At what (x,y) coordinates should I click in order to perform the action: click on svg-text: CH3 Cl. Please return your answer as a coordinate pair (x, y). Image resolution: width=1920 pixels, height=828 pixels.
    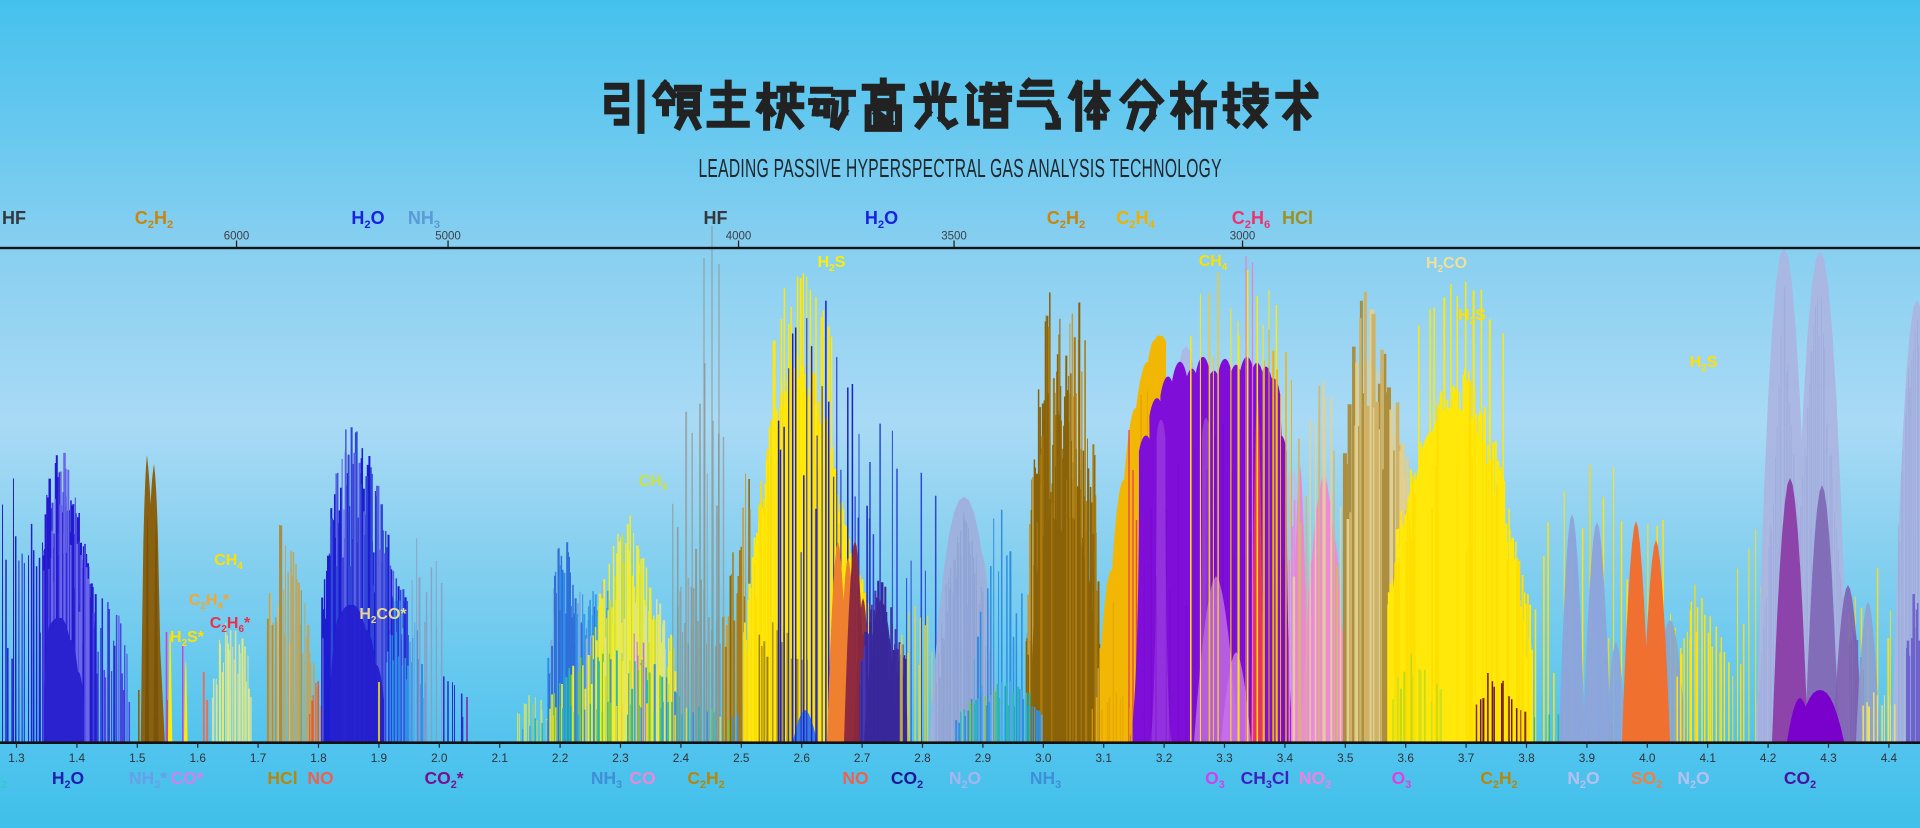
    Looking at the image, I should click on (1265, 779).